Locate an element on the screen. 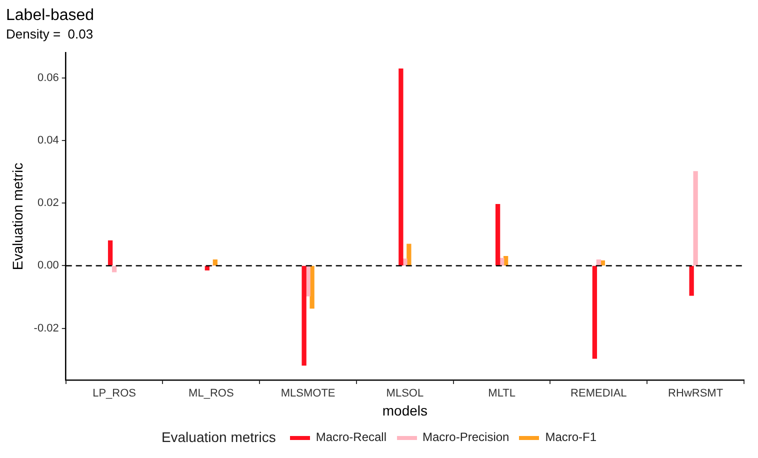 The image size is (758, 458). x-tick-label: LP_ROS is located at coordinates (114, 394).